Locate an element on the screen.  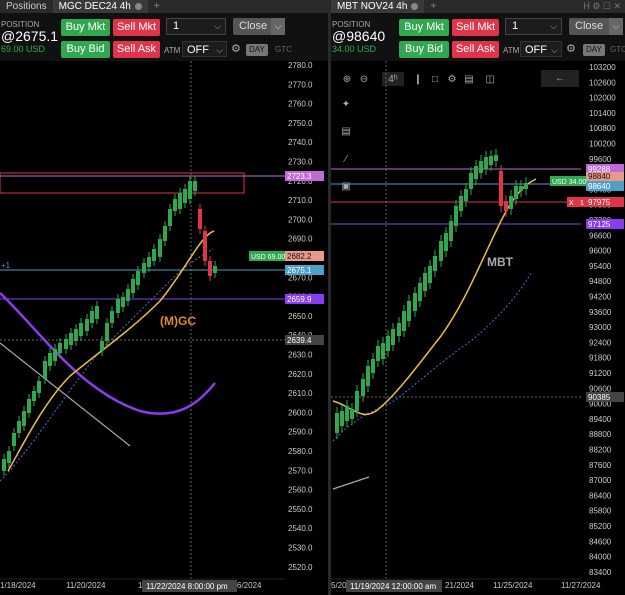
y-tick-label: 2540.0 is located at coordinates (300, 528).